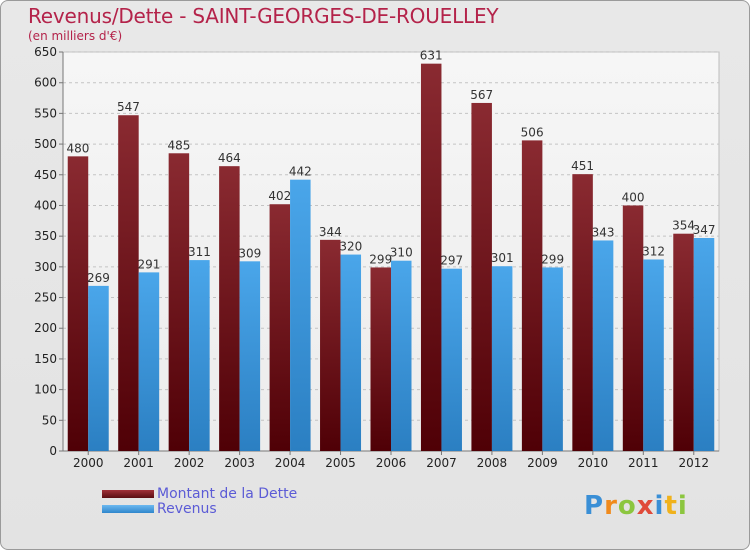 The width and height of the screenshot is (750, 550). Describe the element at coordinates (693, 463) in the screenshot. I see `x-tick-label: 2012` at that location.